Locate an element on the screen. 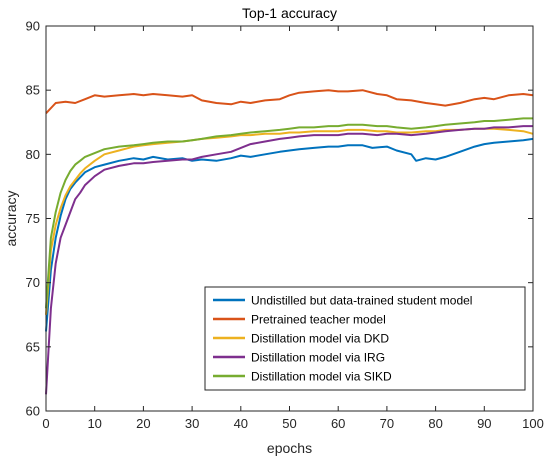 Image resolution: width=550 pixels, height=460 pixels. x-tick-label: 0 is located at coordinates (45, 423).